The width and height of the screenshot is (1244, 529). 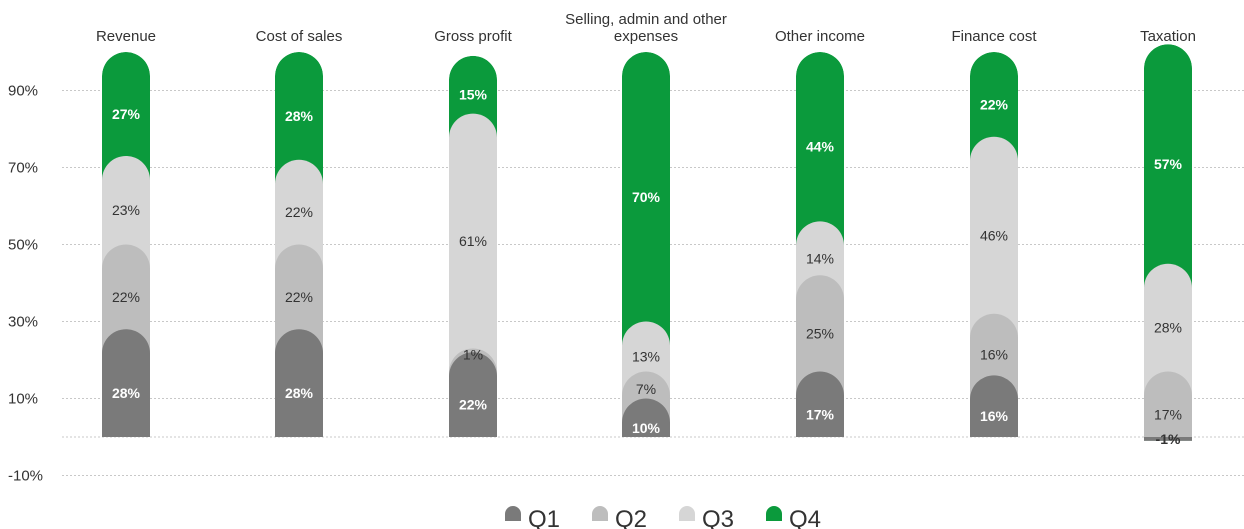 What do you see at coordinates (820, 333) in the screenshot?
I see `data-label: 25%` at bounding box center [820, 333].